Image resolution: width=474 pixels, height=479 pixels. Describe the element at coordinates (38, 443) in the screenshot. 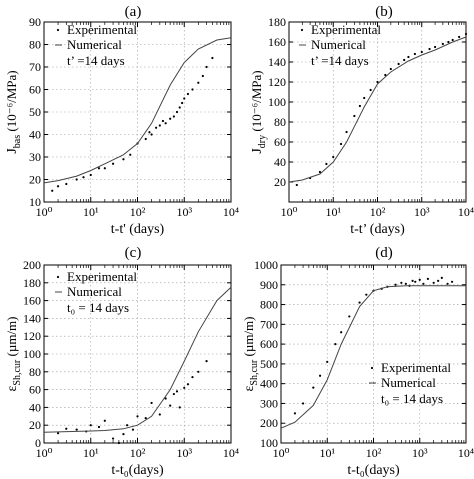

I see `y-tick-label: 0` at that location.